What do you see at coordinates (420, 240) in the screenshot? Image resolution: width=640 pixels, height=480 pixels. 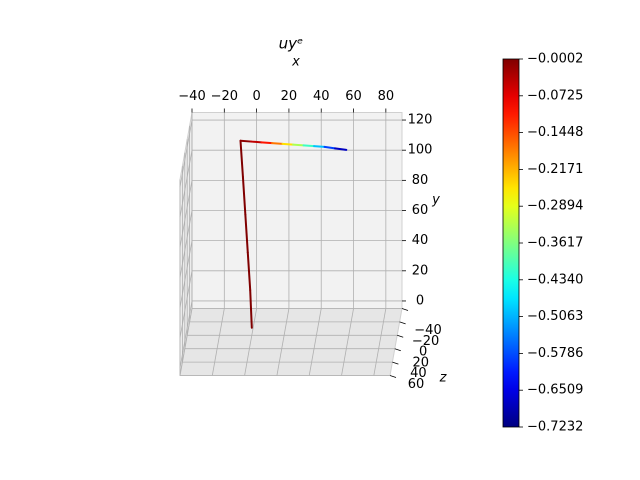 I see `y-tick-label: 40` at bounding box center [420, 240].